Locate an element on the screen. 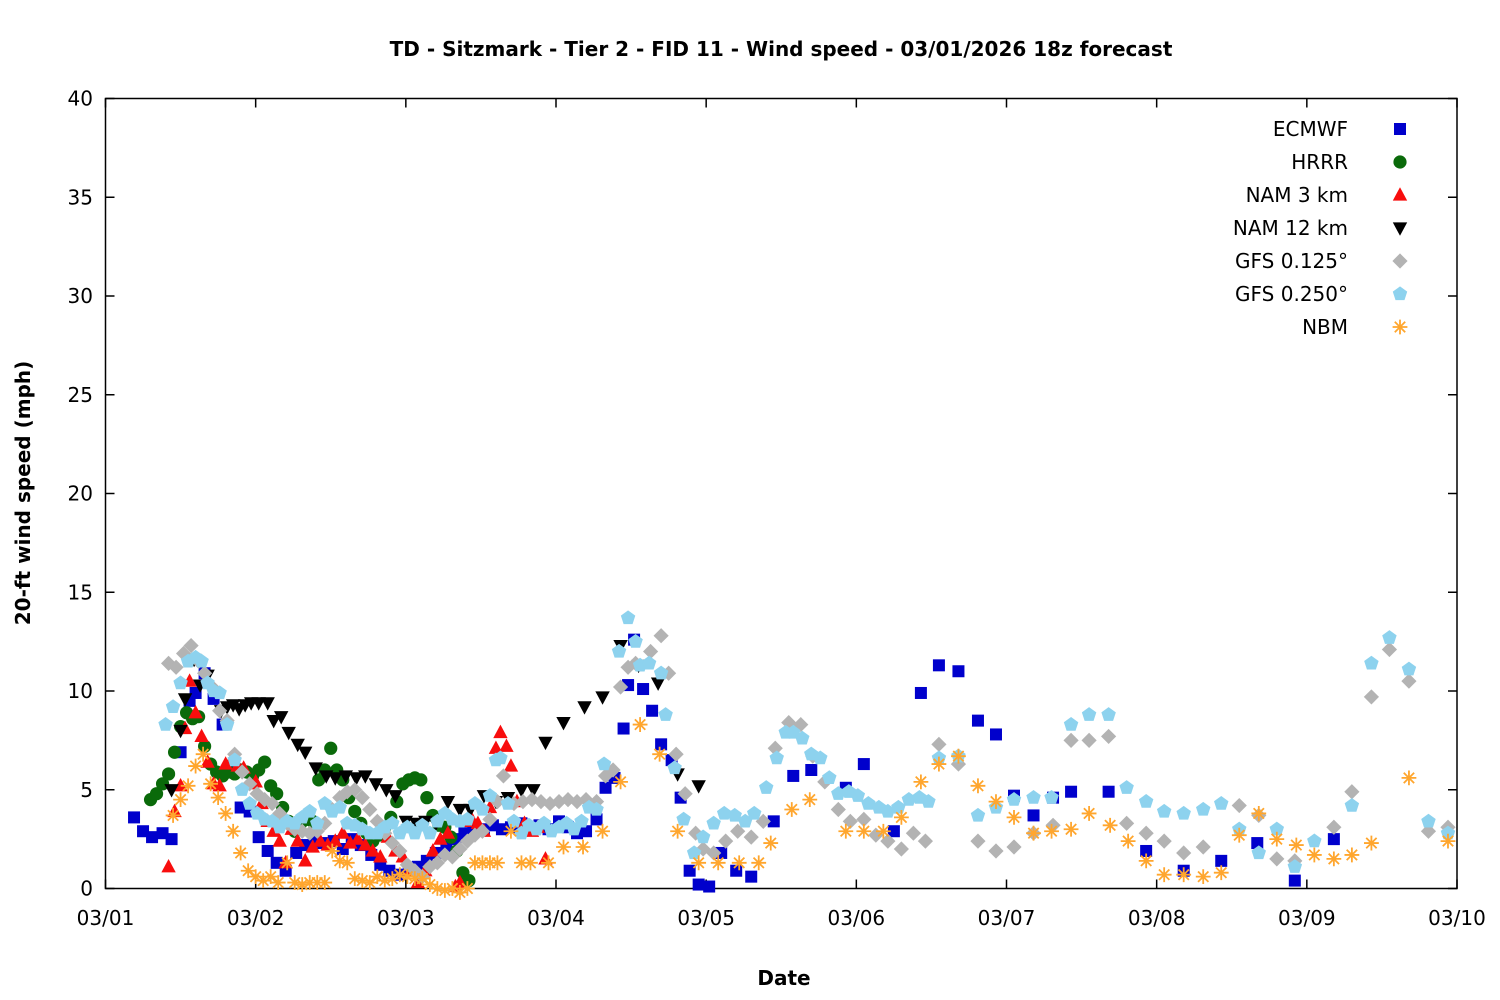  diamond-legend-icon is located at coordinates (1400, 261).